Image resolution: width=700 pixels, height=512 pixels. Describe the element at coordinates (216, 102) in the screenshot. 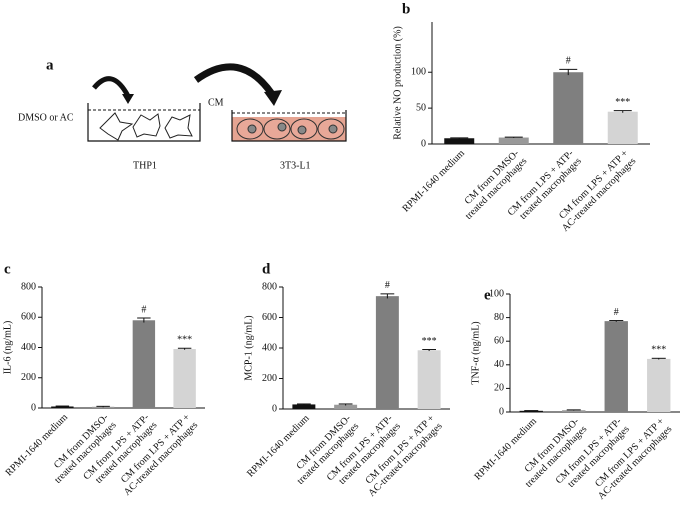

I see `transfer-label: CM` at that location.